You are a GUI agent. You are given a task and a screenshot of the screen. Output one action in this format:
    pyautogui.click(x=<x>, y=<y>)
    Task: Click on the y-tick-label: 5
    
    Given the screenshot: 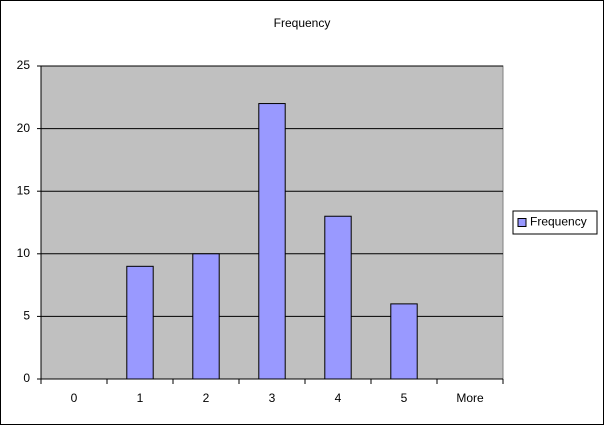 What is the action you would take?
    pyautogui.click(x=26, y=316)
    